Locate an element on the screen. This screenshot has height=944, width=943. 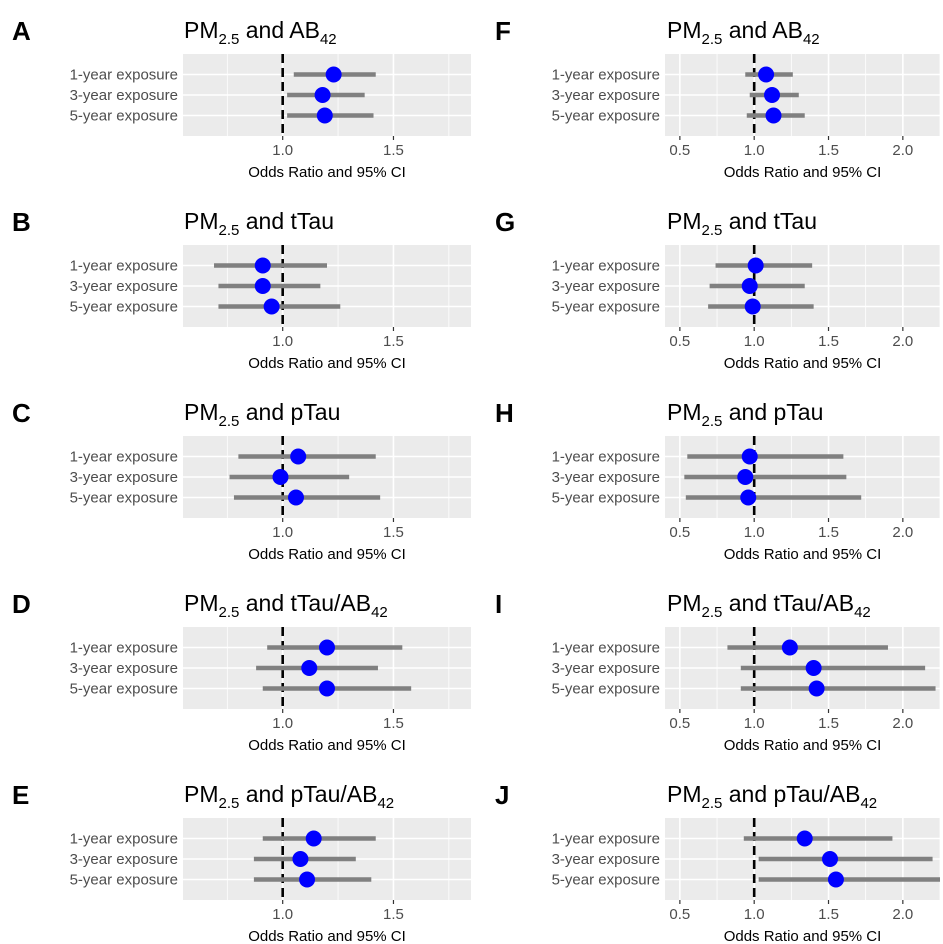
panel-letter: B is located at coordinates (21, 222).